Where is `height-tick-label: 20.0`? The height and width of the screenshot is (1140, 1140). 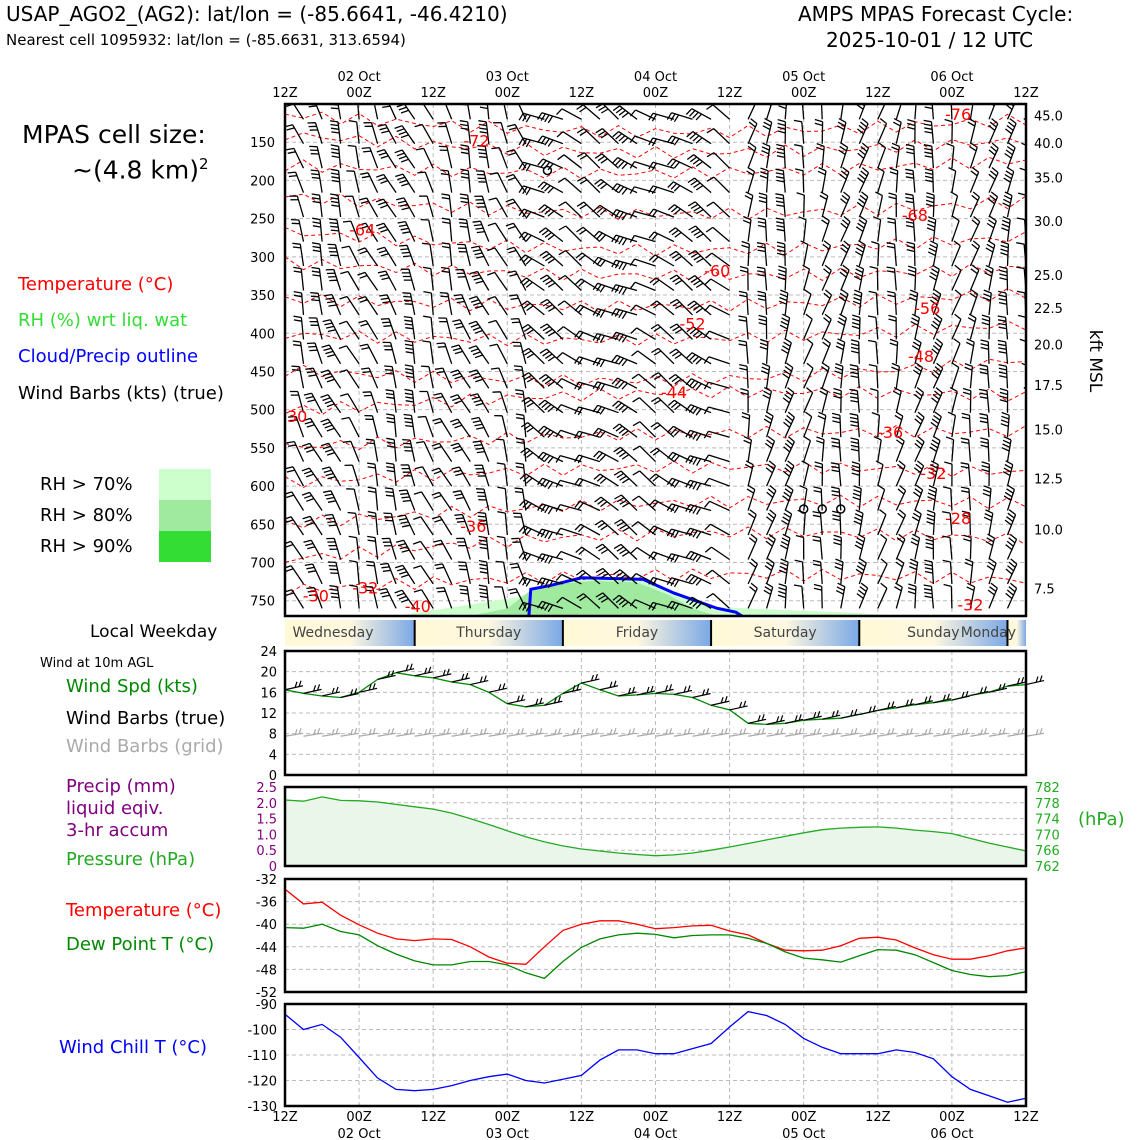
height-tick-label: 20.0 is located at coordinates (1048, 346).